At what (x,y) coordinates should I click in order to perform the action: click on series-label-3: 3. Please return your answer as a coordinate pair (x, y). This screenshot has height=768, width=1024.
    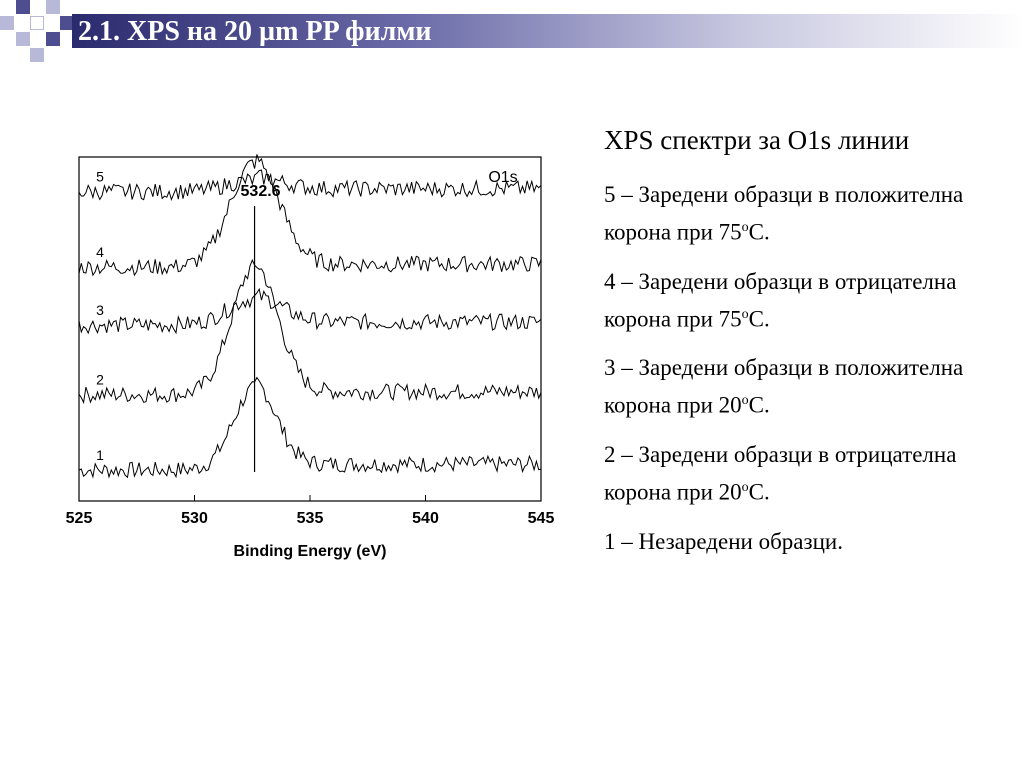
    Looking at the image, I should click on (100, 310).